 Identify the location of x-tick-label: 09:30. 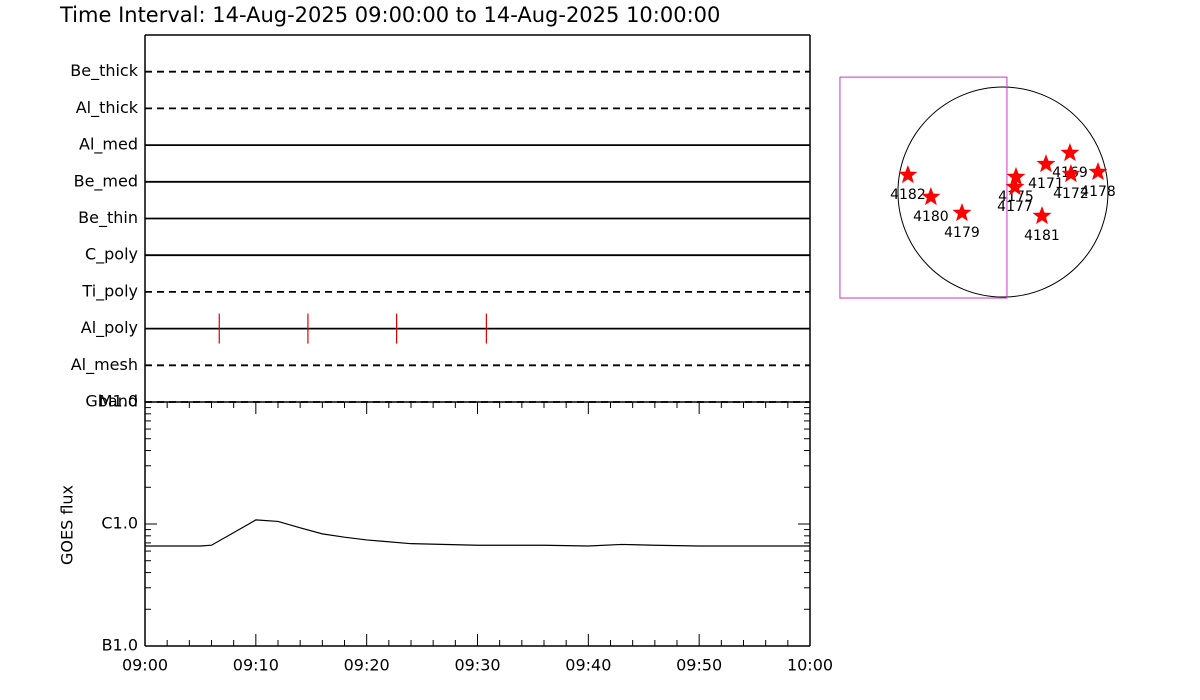
(477, 665).